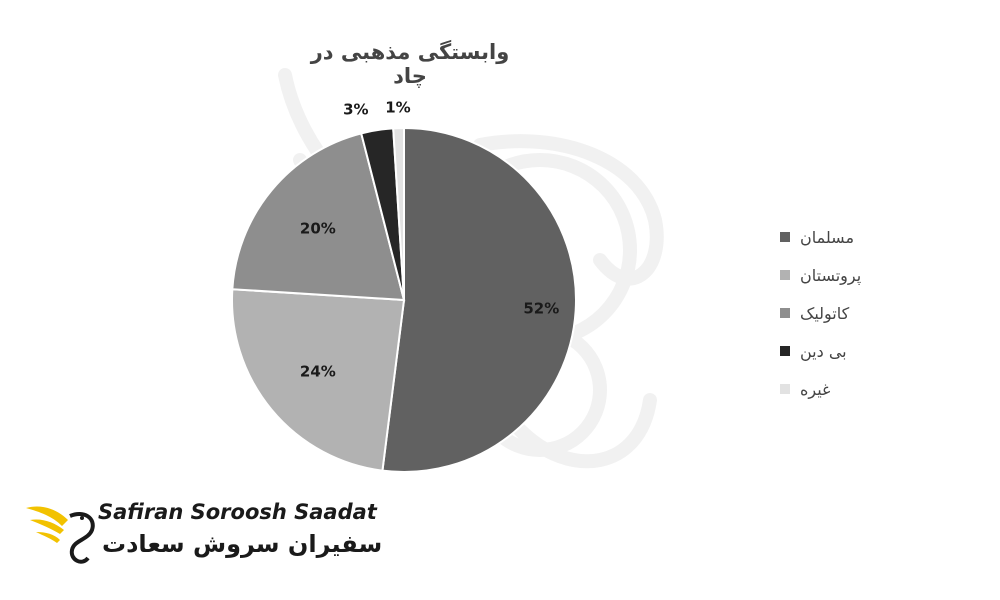 This screenshot has height=600, width=1000. I want to click on legend: مسلمان پروتستان کاتولیک بی دین غیره, so click(845, 313).